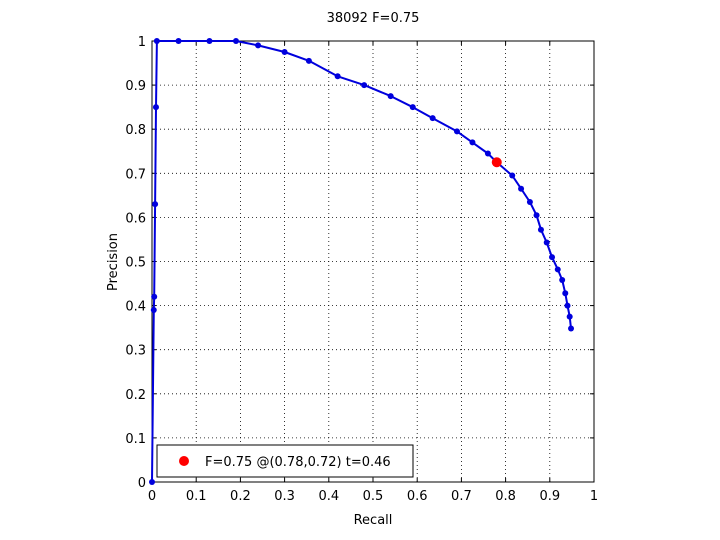 The height and width of the screenshot is (540, 720). I want to click on x-tick-label: 1, so click(594, 496).